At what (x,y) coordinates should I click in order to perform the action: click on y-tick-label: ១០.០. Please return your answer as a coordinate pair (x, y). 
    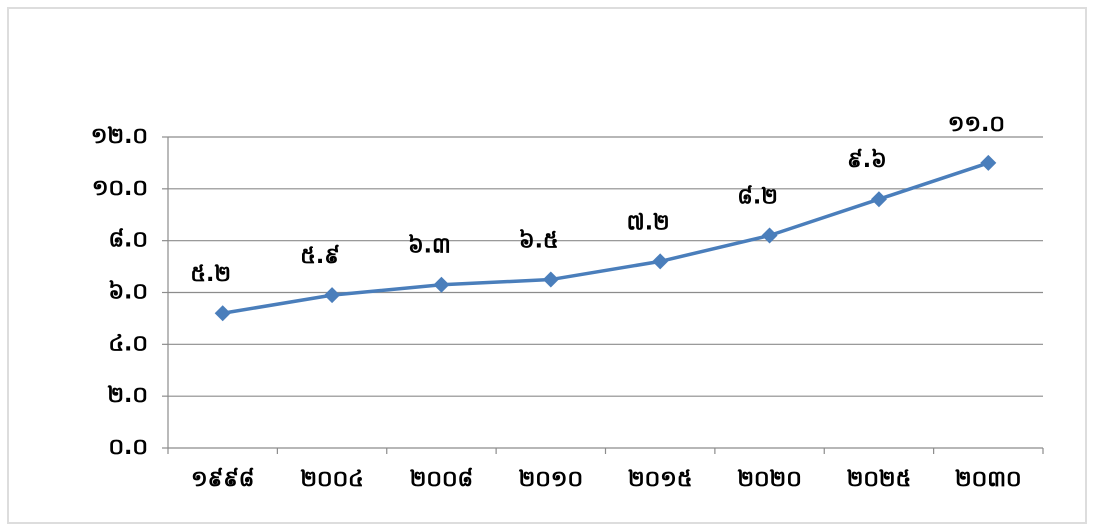
    Looking at the image, I should click on (120, 188).